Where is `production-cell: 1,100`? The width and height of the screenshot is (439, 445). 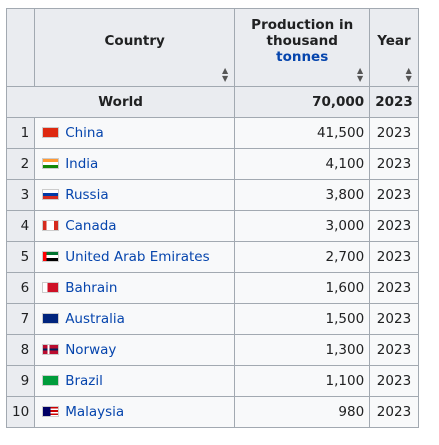 production-cell: 1,100 is located at coordinates (302, 381).